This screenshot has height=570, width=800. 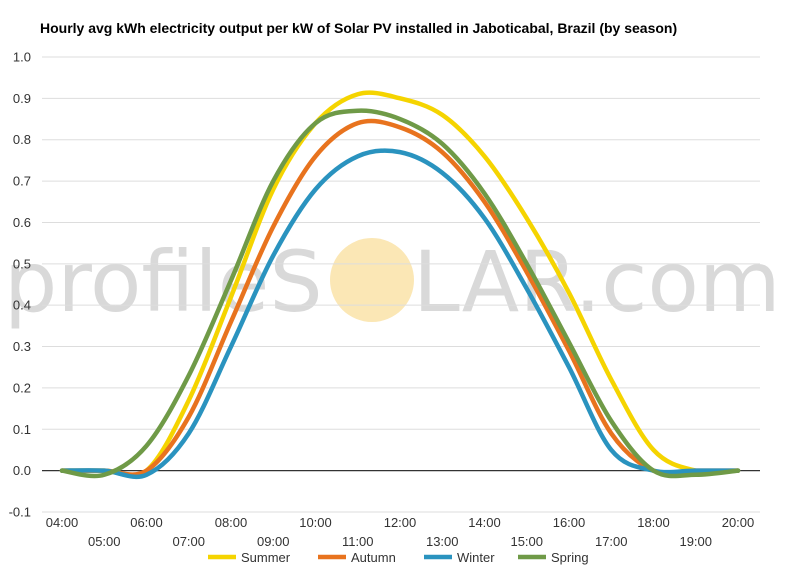 I want to click on y-tick-label: 0.5, so click(x=22, y=263).